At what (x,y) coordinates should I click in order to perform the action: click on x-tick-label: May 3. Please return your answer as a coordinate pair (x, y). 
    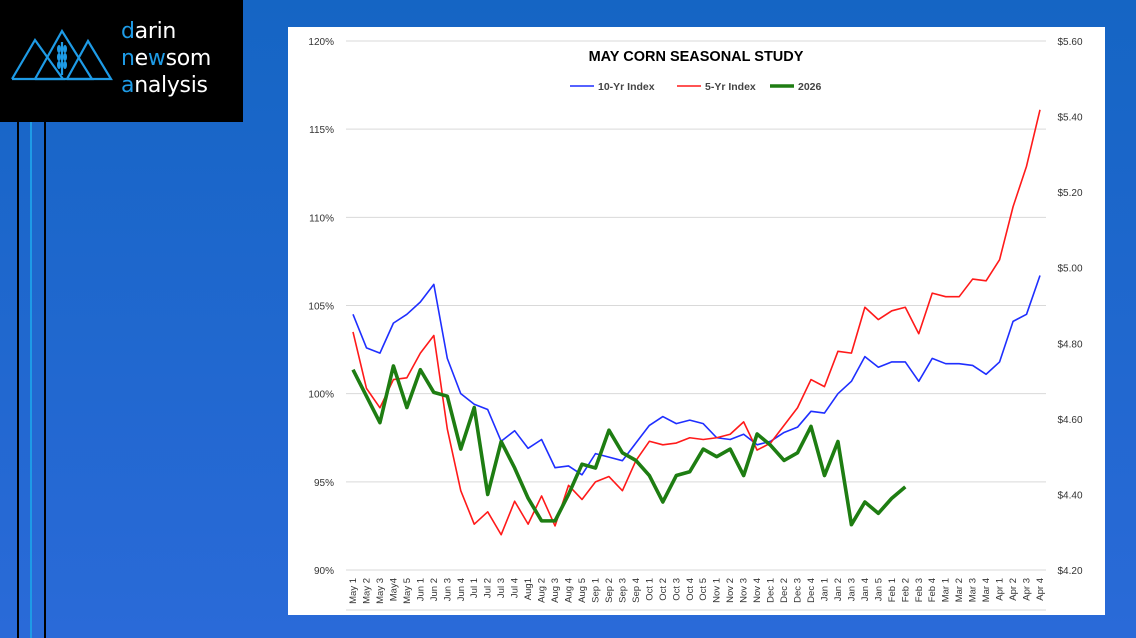
    Looking at the image, I should click on (380, 591).